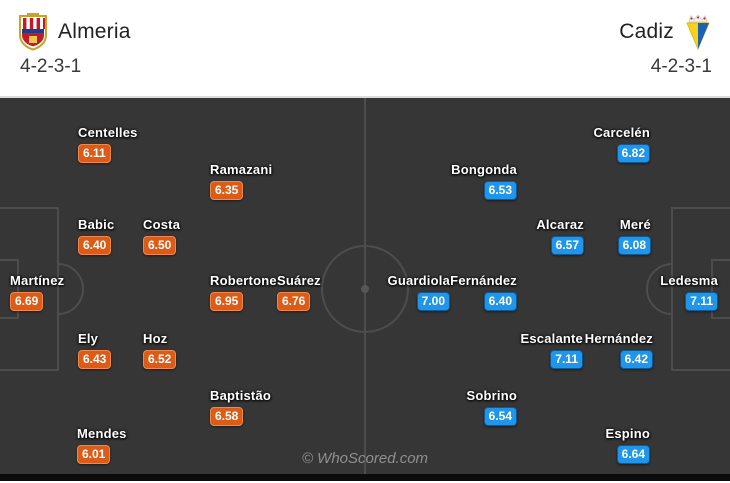 The image size is (730, 483). I want to click on cadiz-crest-icon, so click(698, 32).